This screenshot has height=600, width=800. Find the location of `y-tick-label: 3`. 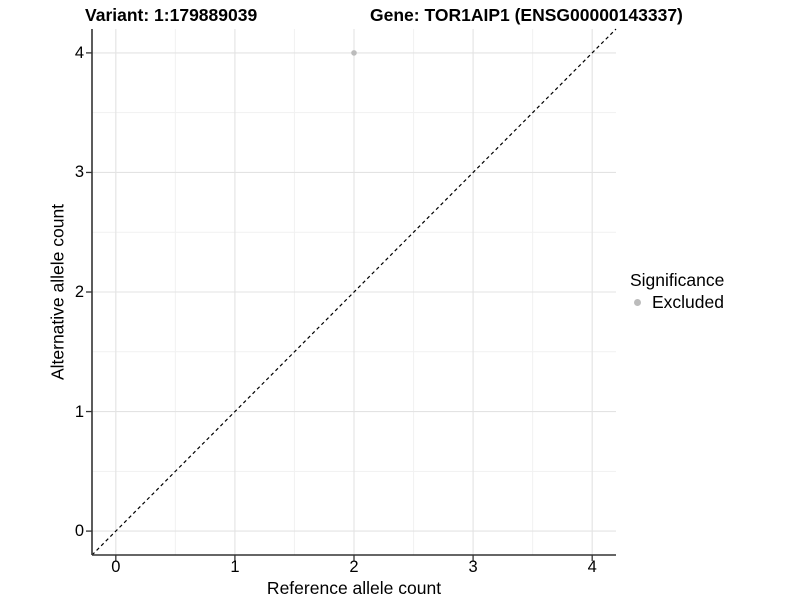

y-tick-label: 3 is located at coordinates (79, 172).